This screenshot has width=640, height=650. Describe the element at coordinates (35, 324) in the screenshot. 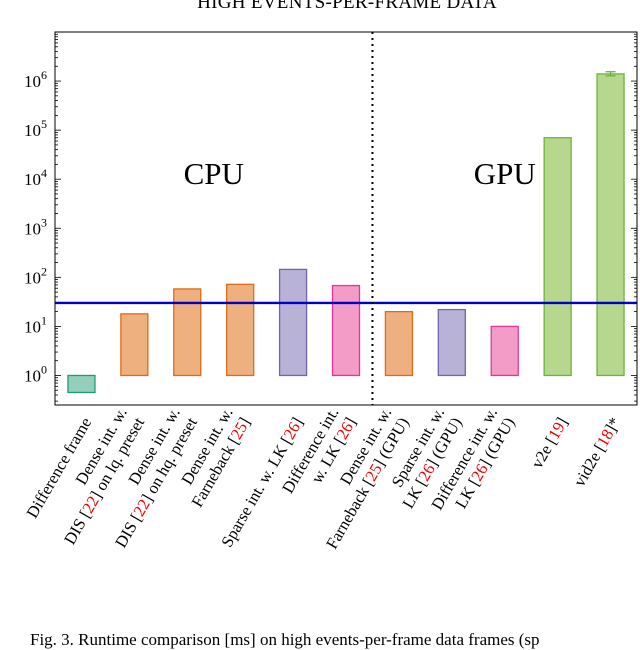

I see `y-tick-label: 10¹` at that location.